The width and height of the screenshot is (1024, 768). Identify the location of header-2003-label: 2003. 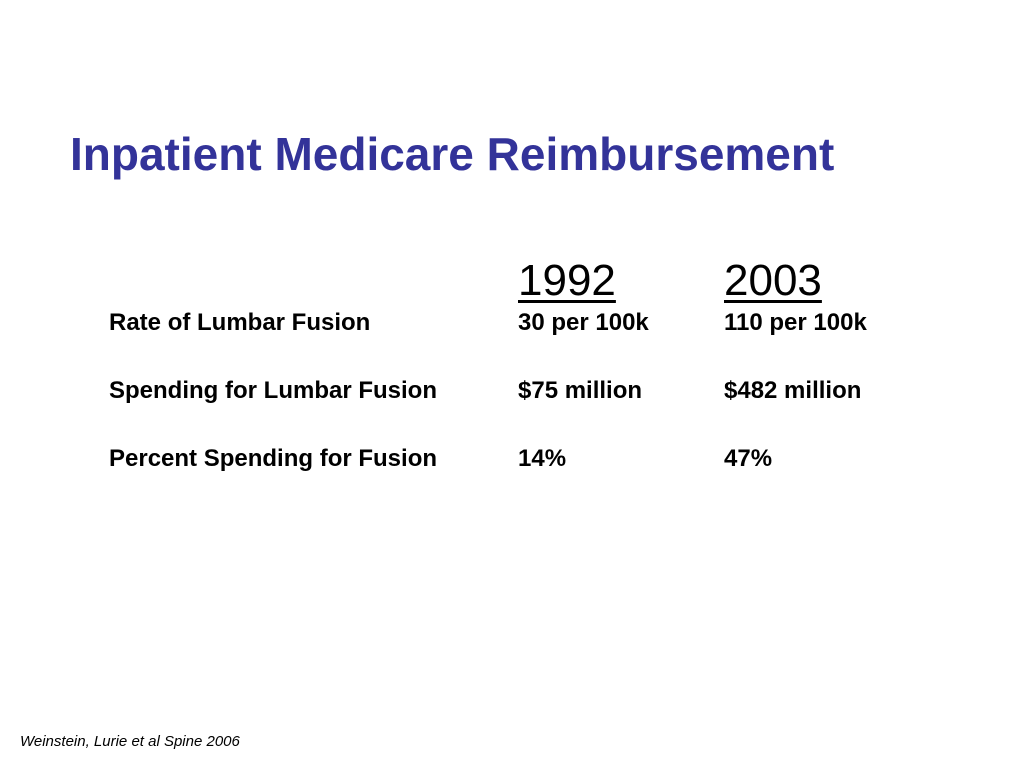
(773, 280).